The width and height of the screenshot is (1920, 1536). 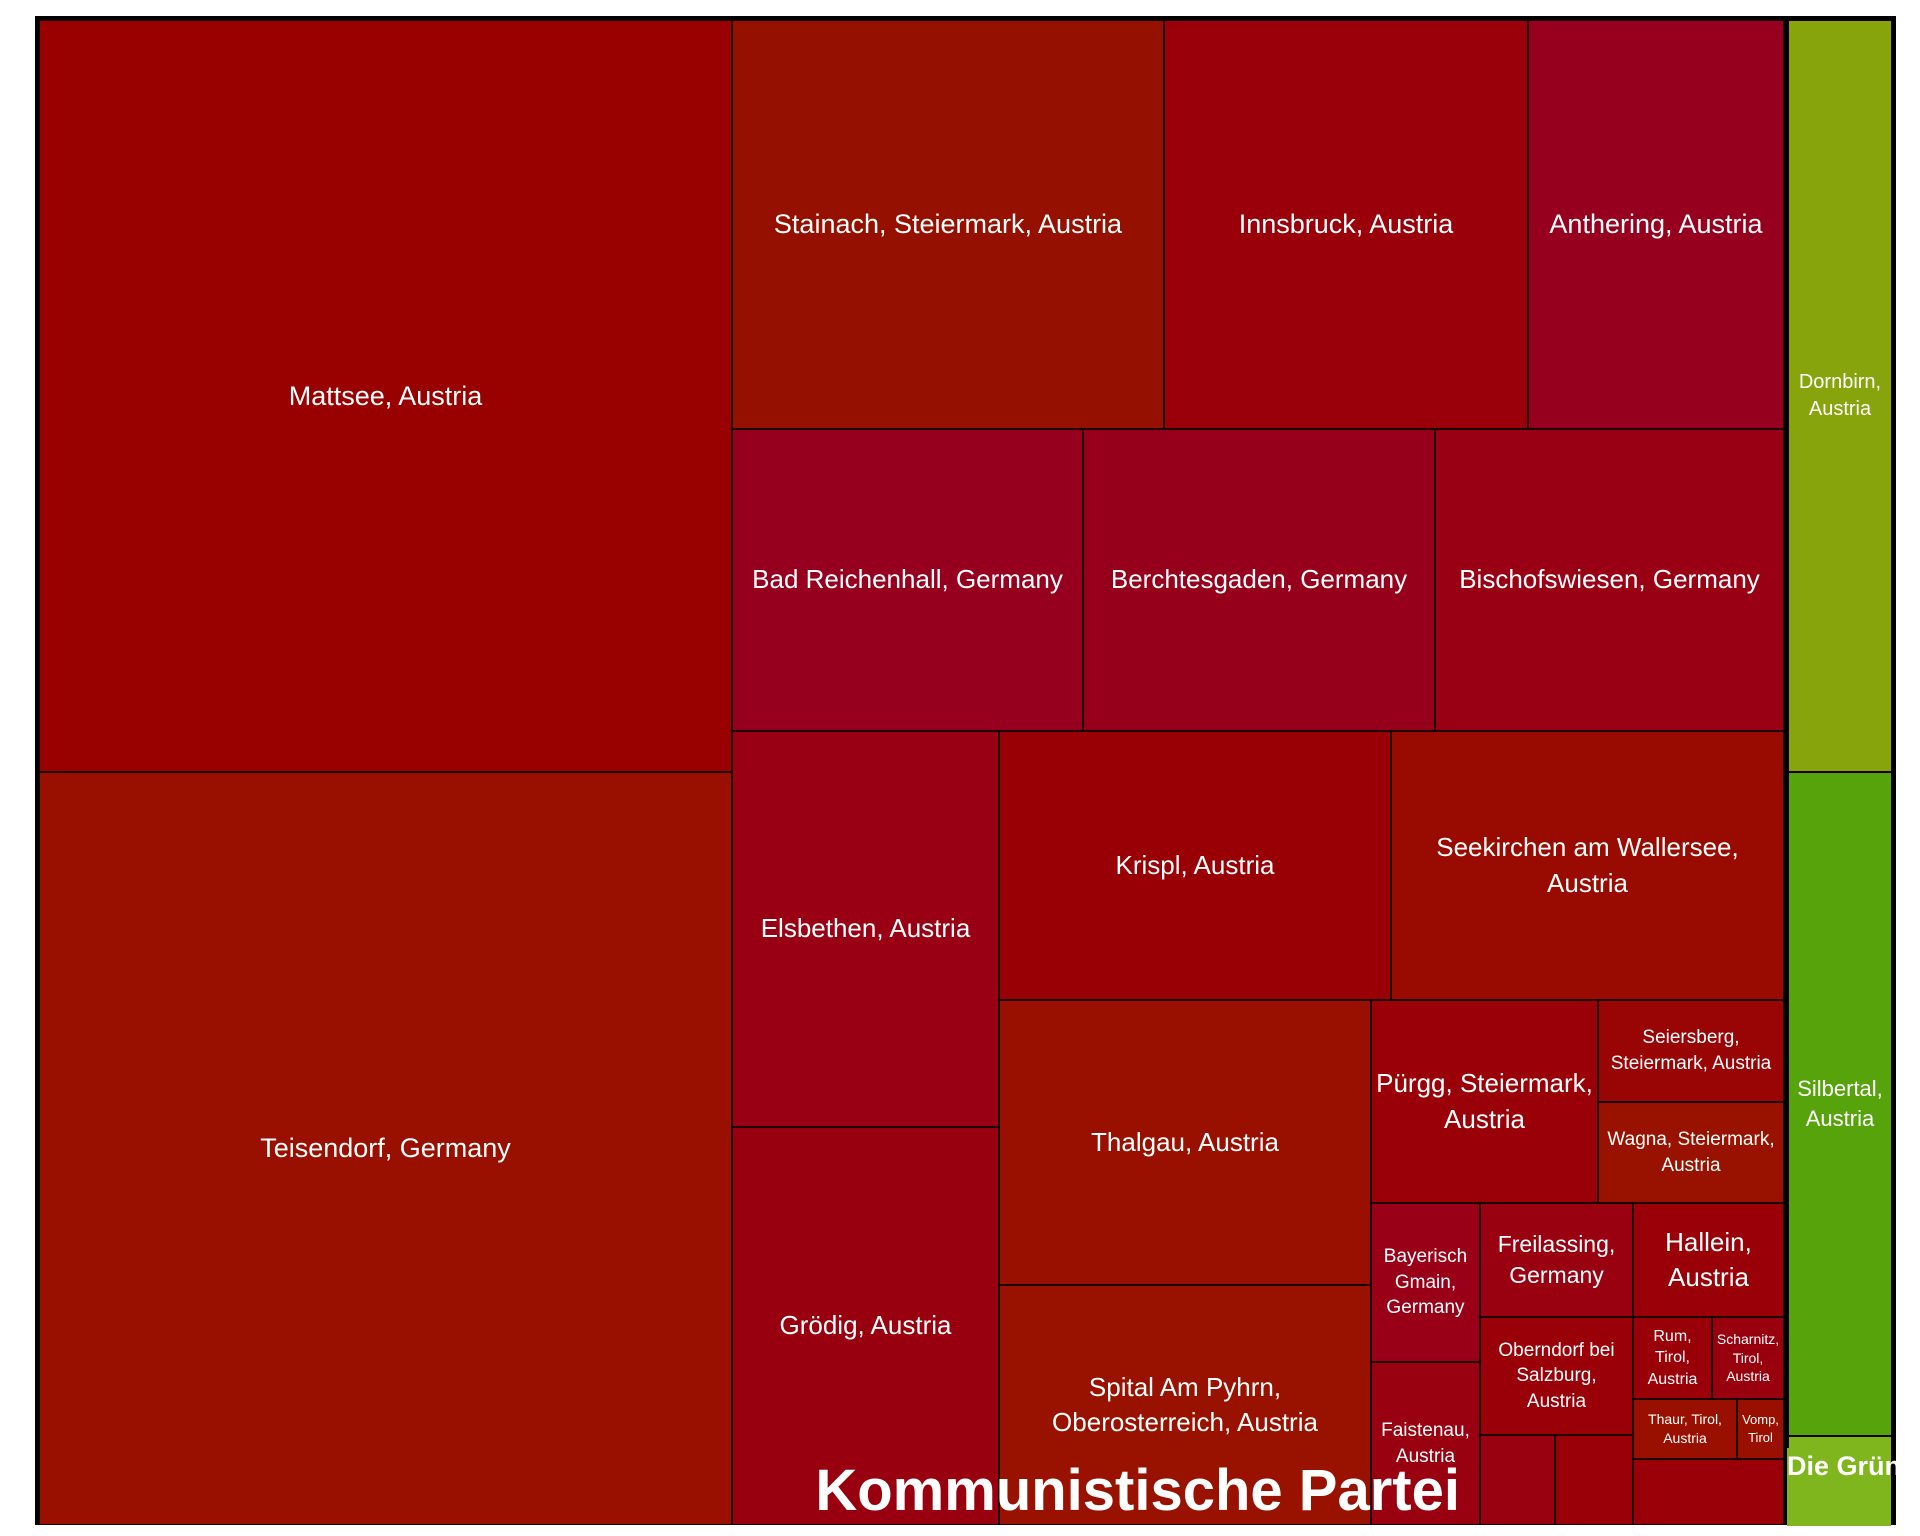 I want to click on treemap-tile-kp: Wagna, Steiermark, Austria, so click(x=1691, y=1152).